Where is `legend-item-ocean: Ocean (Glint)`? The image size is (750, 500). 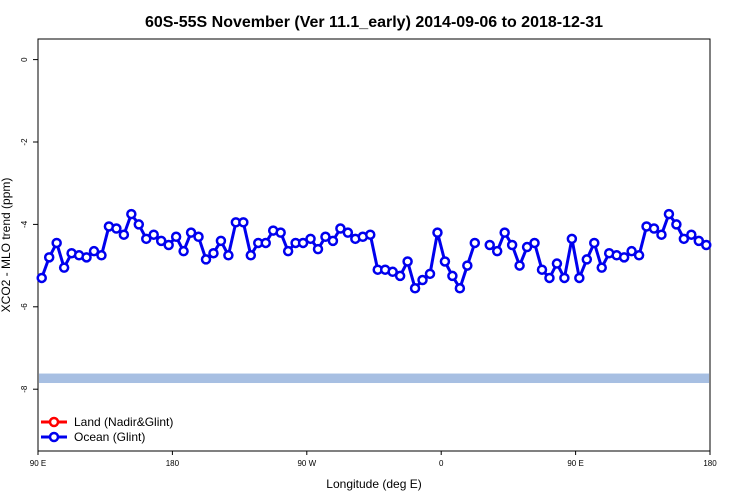
legend-item-ocean: Ocean (Glint) is located at coordinates (93, 437).